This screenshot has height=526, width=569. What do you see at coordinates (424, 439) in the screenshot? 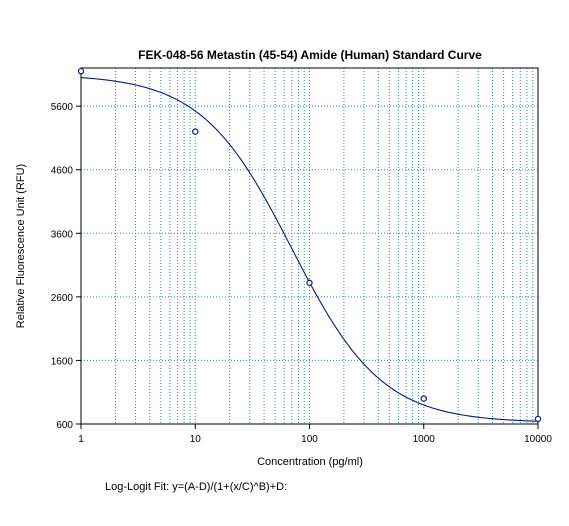
I see `x-tick-label: 1000` at bounding box center [424, 439].